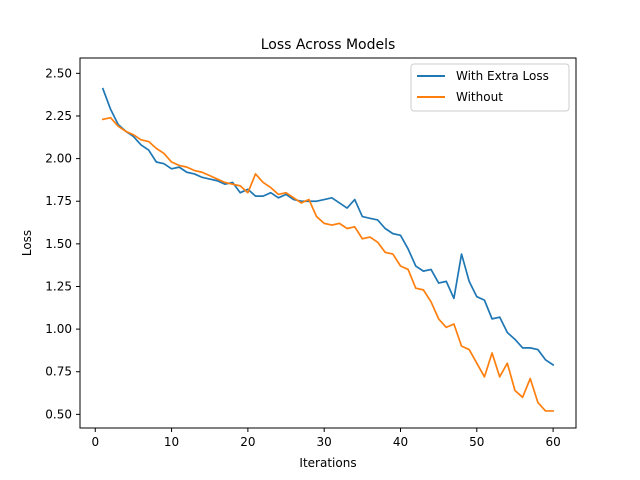  What do you see at coordinates (171, 442) in the screenshot?
I see `x-tick-label: 10` at bounding box center [171, 442].